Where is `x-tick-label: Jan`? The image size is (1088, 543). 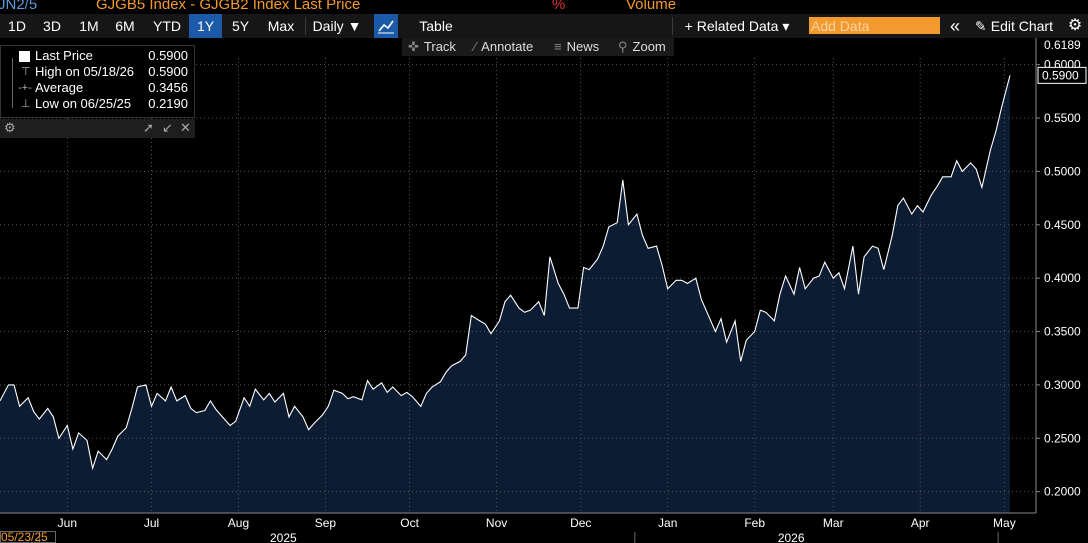
x-tick-label: Jan is located at coordinates (667, 523).